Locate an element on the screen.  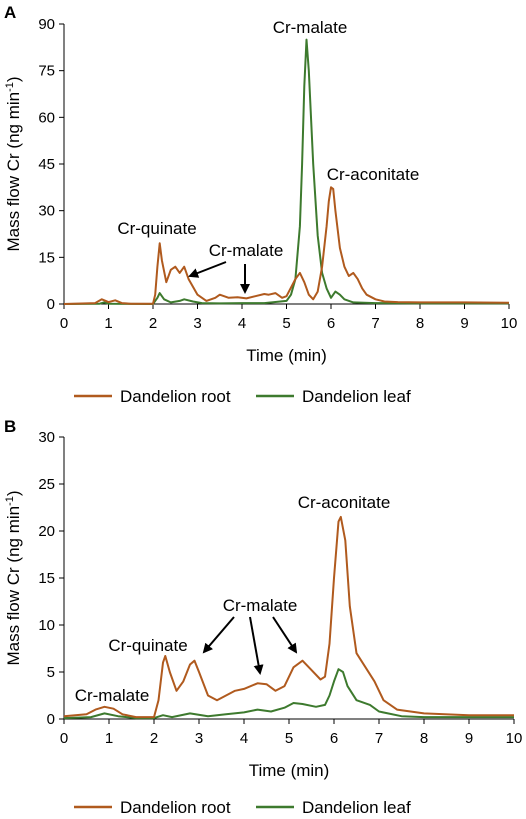
annotation-cr-aconitate-b: Cr-aconitate is located at coordinates (344, 502).